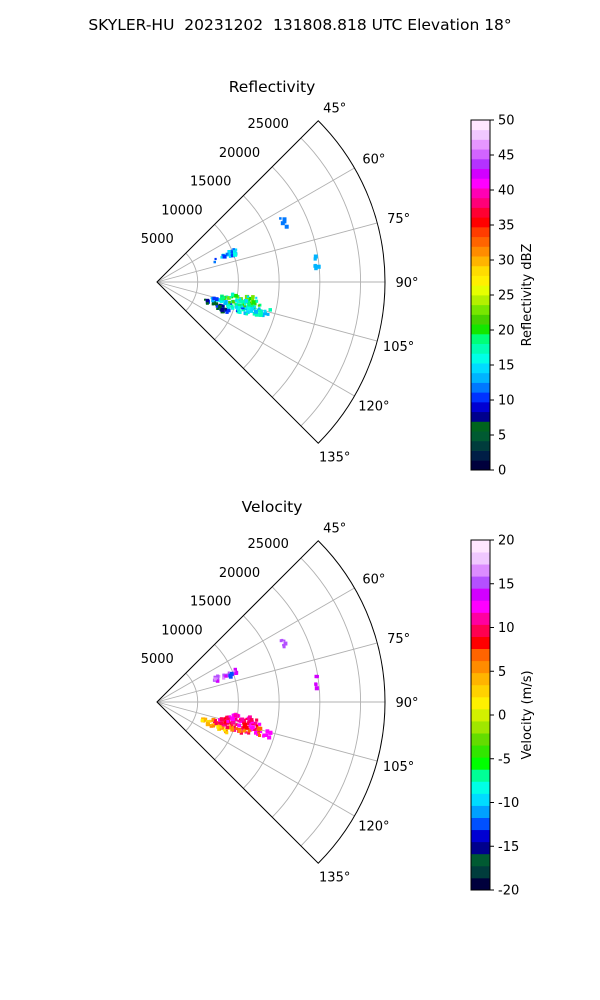 This screenshot has width=600, height=1000. What do you see at coordinates (373, 407) in the screenshot?
I see `azimuth-tick-label: 120°` at bounding box center [373, 407].